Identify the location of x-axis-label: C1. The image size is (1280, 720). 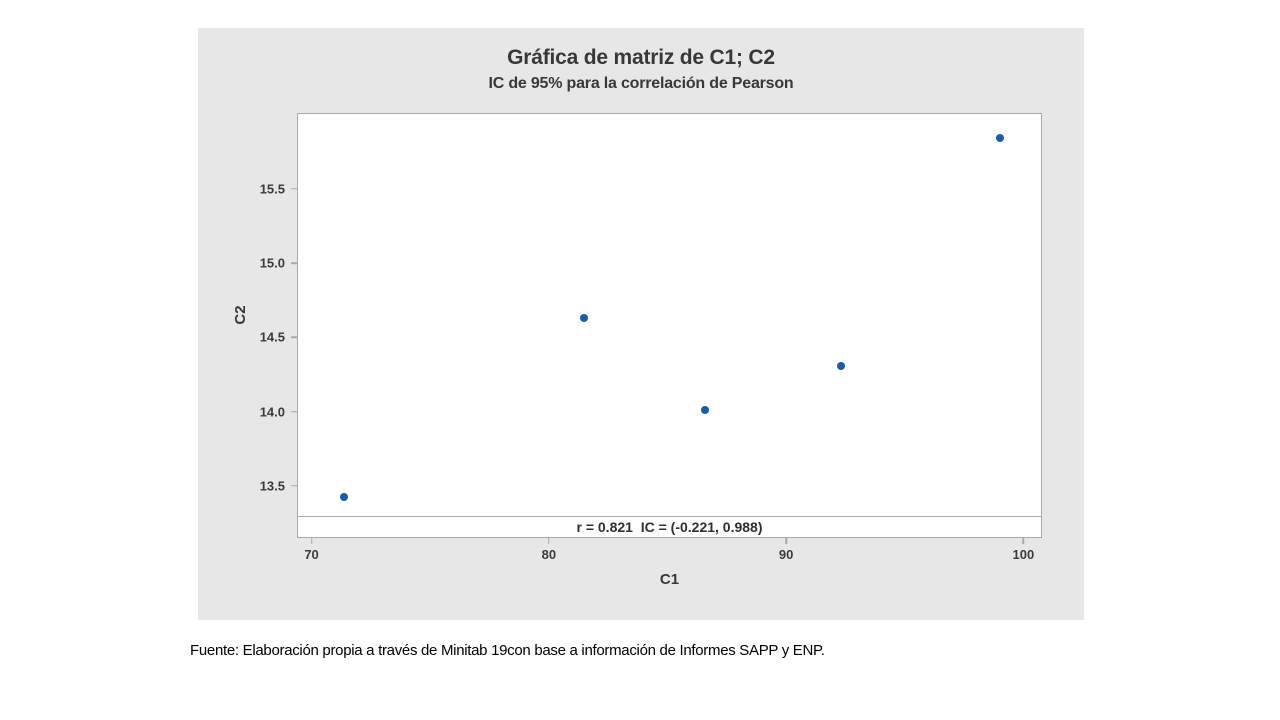
(669, 579).